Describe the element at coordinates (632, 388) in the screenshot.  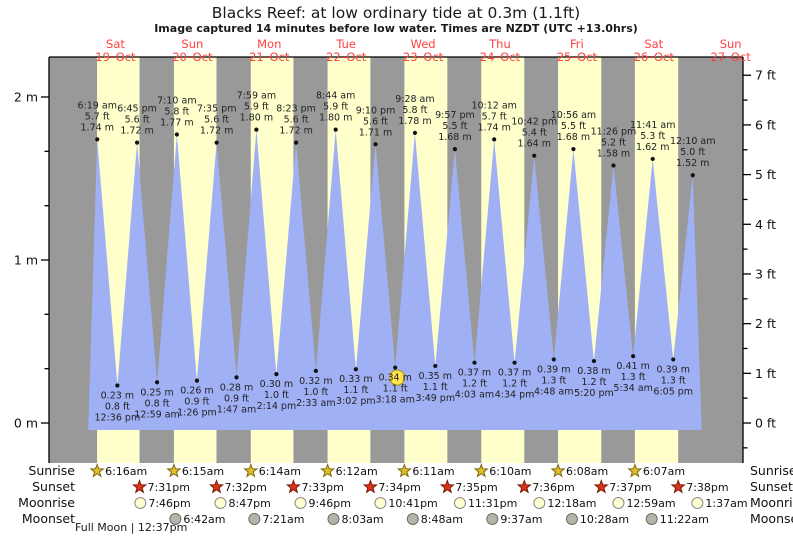
I see `low-tide-time: 5:34 am` at that location.